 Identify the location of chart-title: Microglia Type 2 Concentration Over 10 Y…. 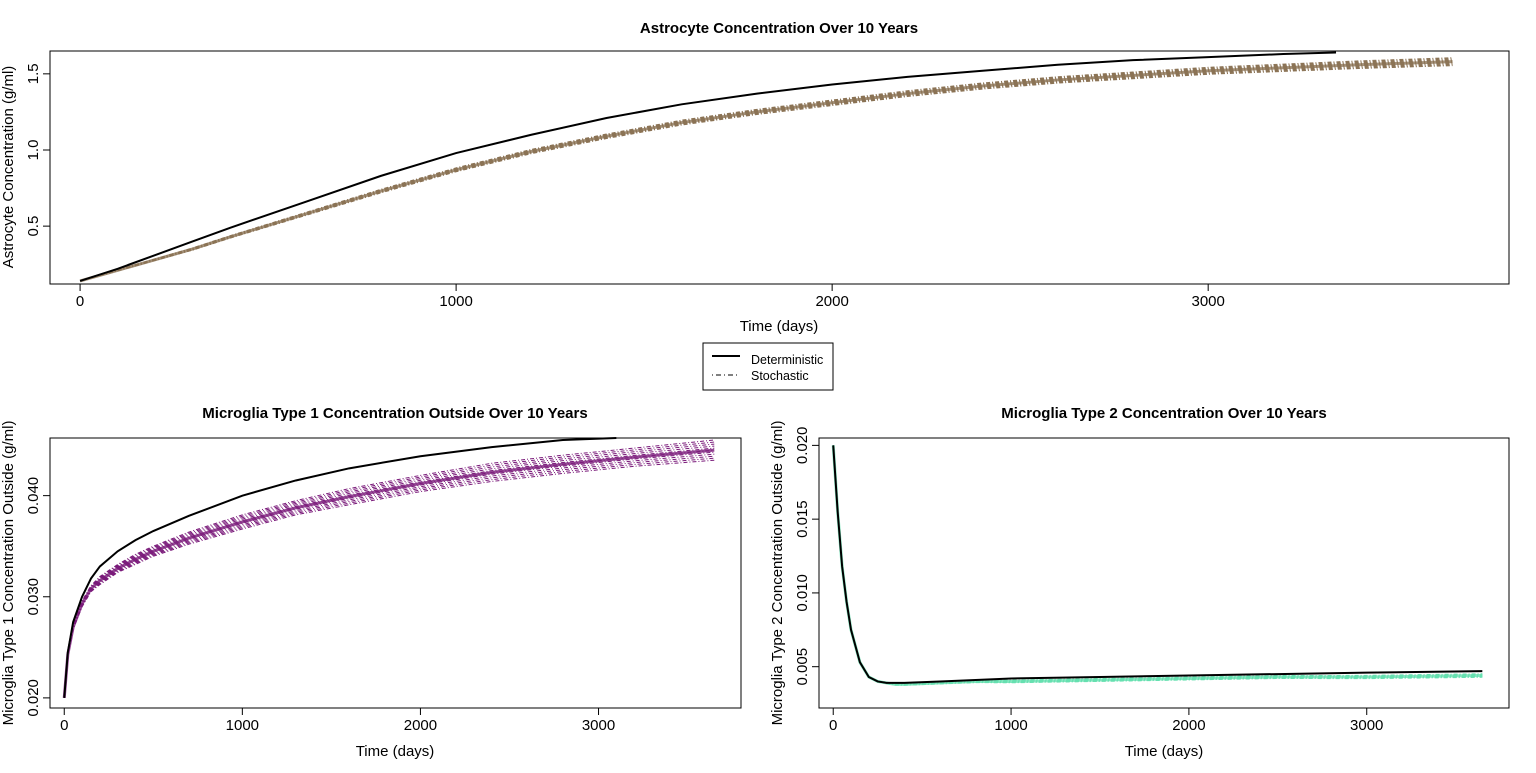
(1163, 413).